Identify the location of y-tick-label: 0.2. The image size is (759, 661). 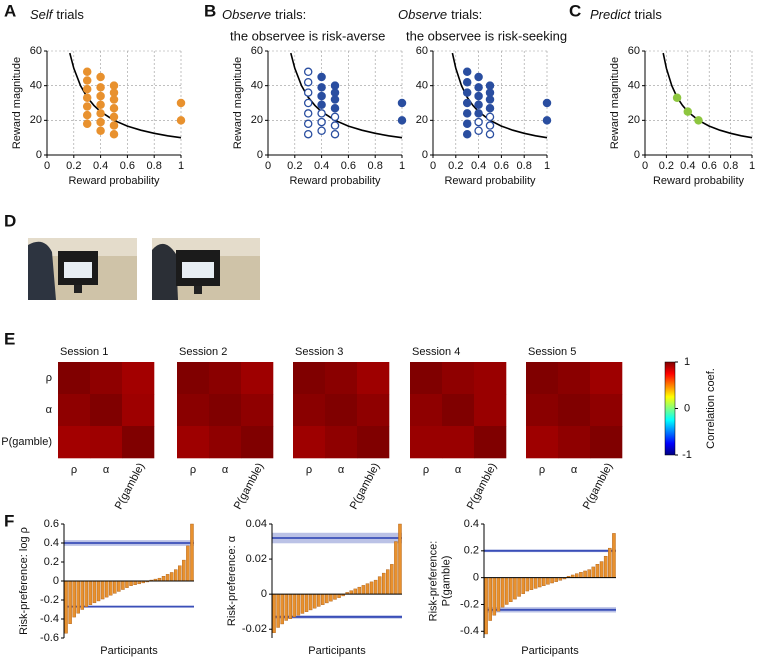
(51, 562).